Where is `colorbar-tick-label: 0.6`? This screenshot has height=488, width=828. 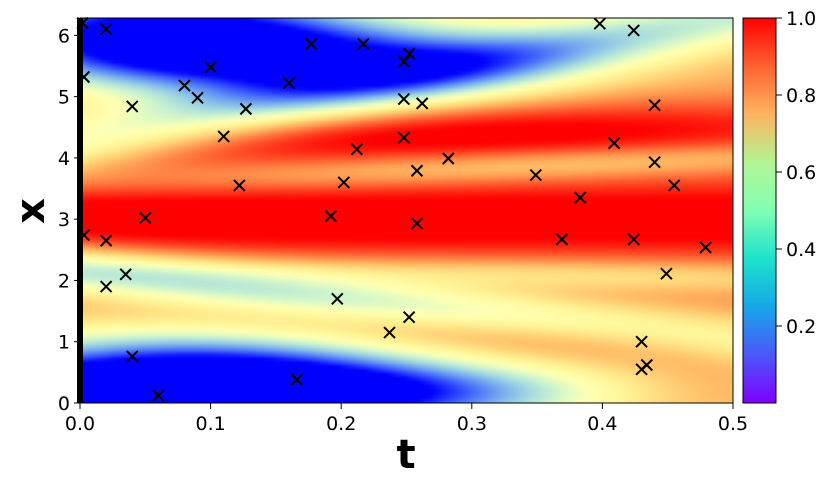
colorbar-tick-label: 0.6 is located at coordinates (801, 173).